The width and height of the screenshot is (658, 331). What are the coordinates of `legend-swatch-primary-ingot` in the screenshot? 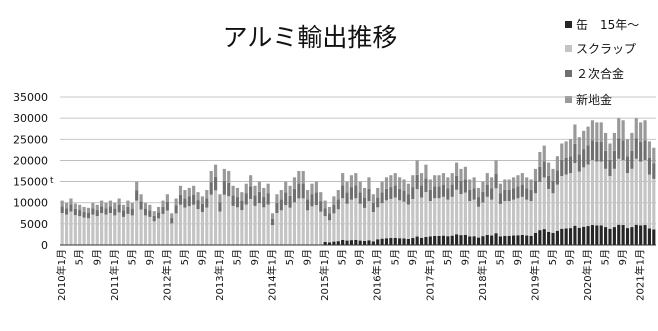 It's located at (568, 99).